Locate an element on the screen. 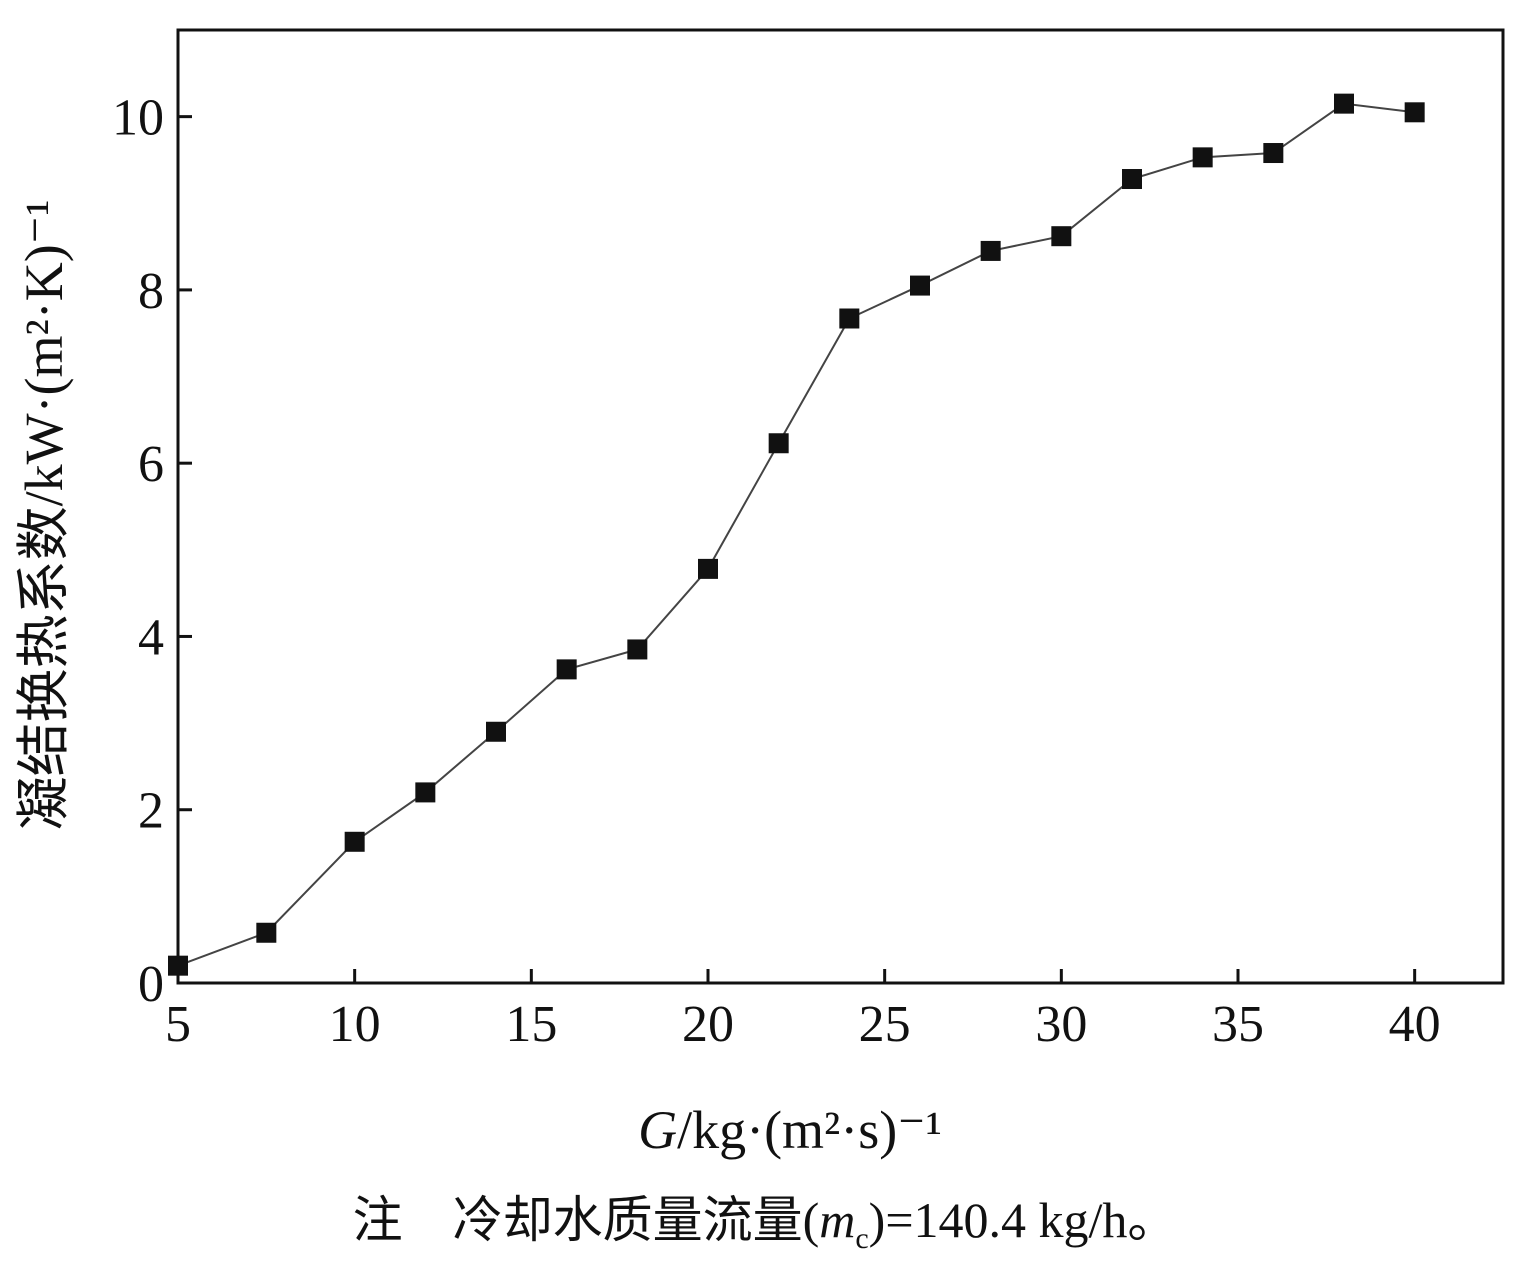 The height and width of the screenshot is (1273, 1530). chart-note: 注 冷却水质量流量(mc)=140.4 kg/h。 is located at coordinates (765, 1223).